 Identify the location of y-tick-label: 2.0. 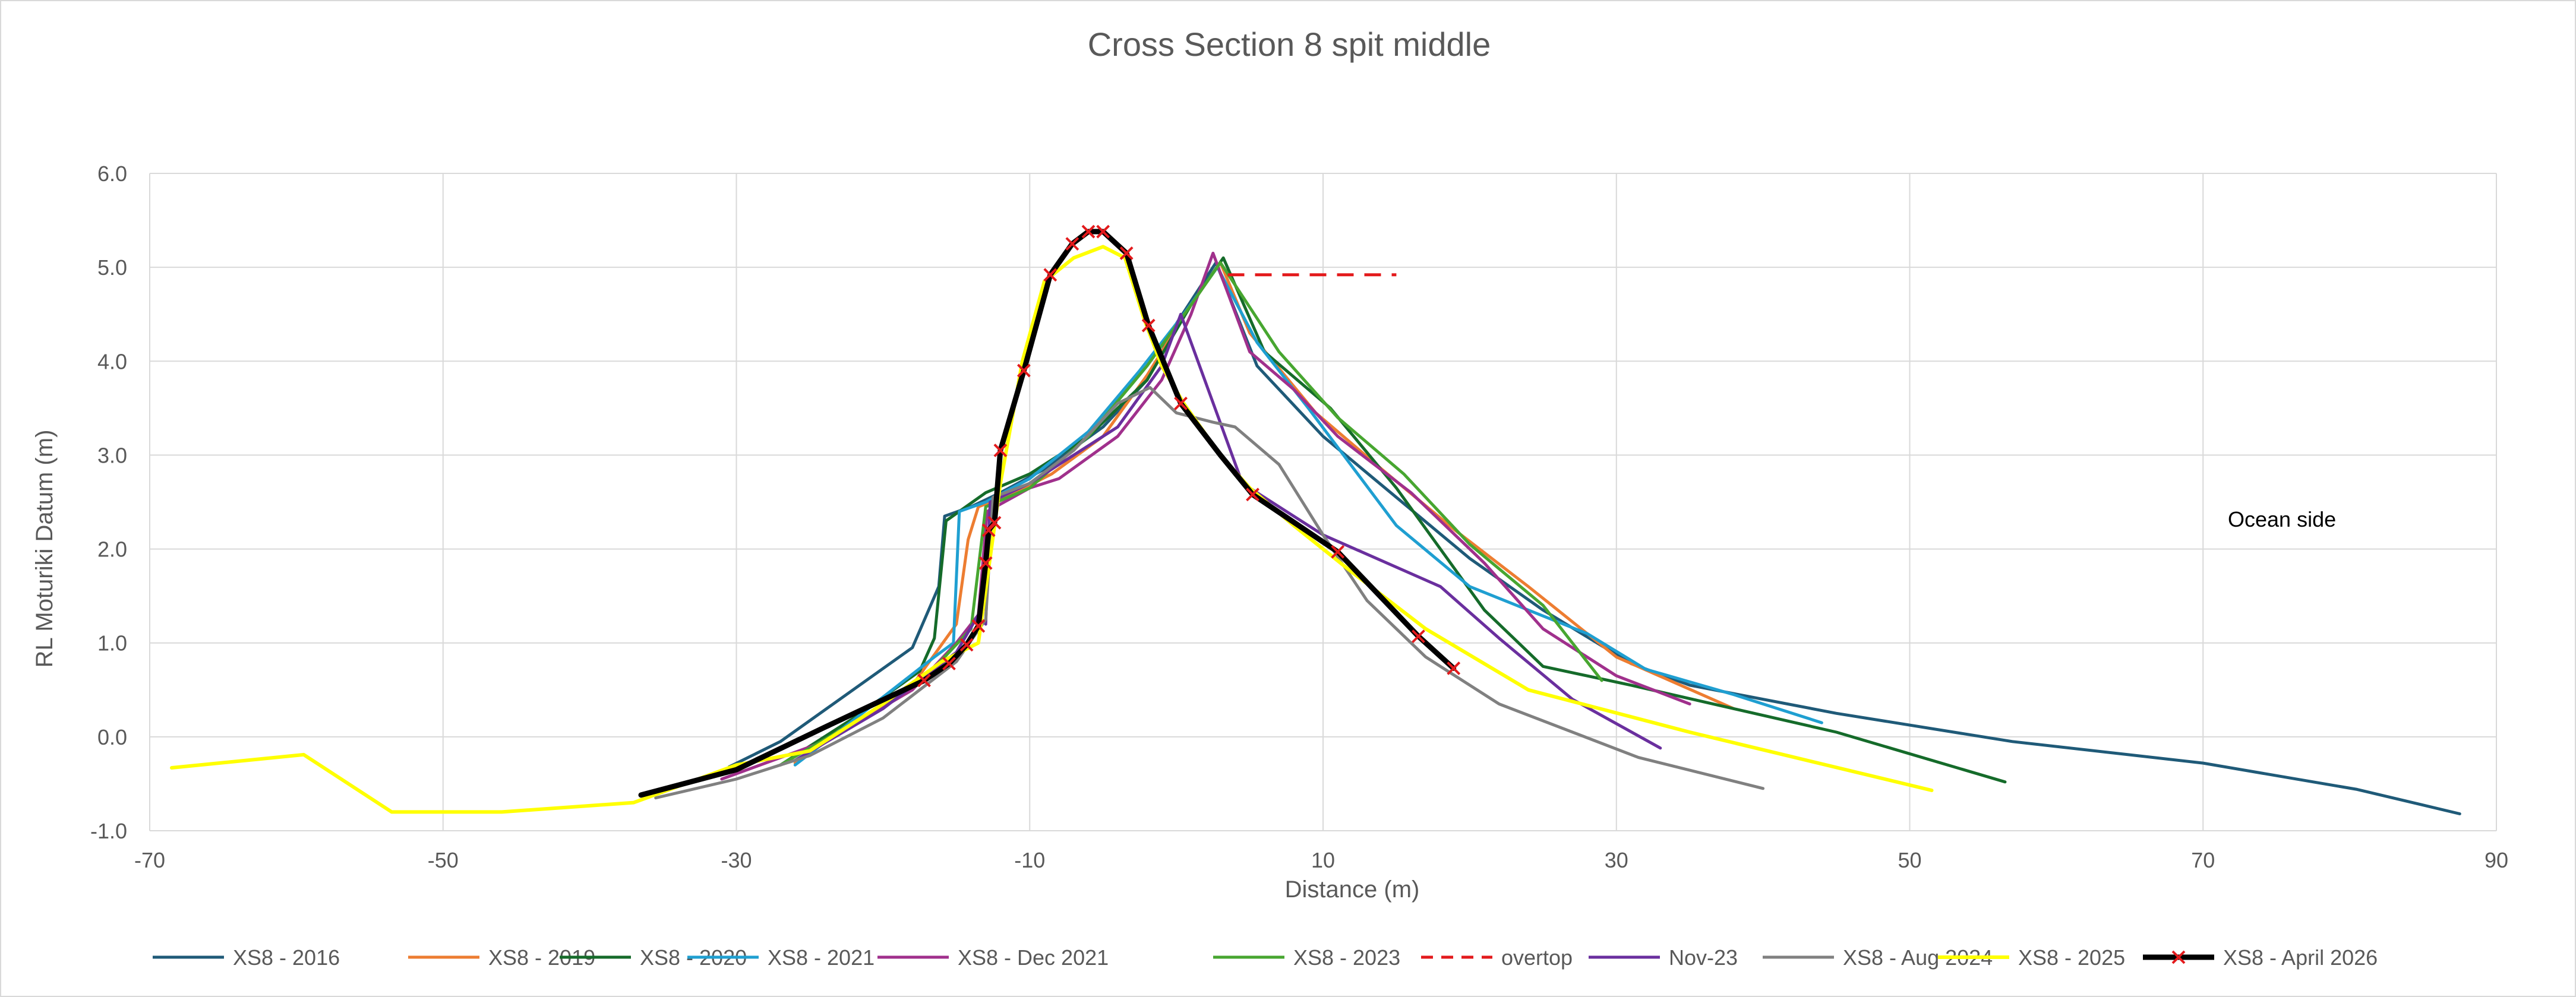
(112, 549).